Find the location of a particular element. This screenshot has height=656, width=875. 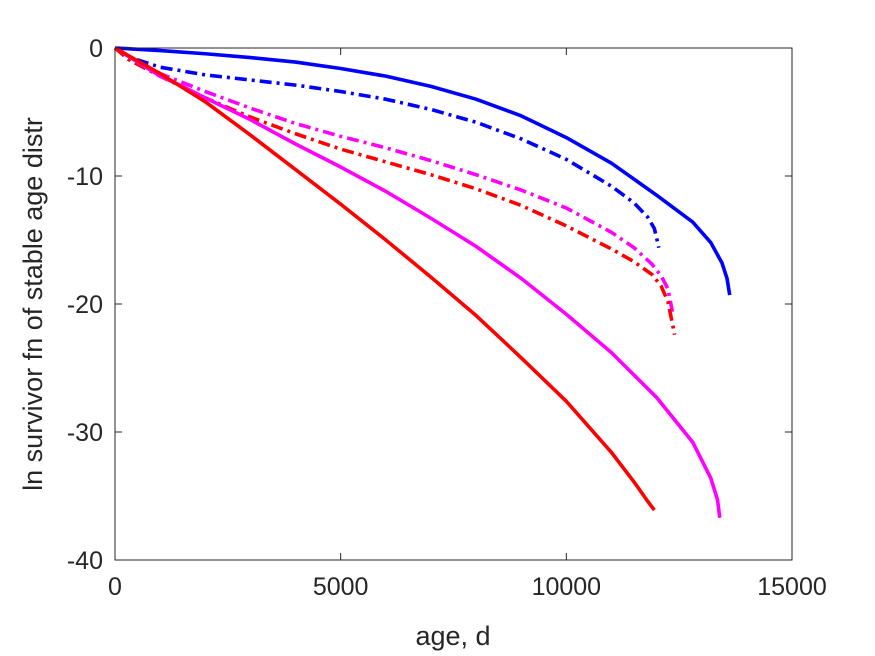

y-axis-label: ln survivor fn of stable age distr is located at coordinates (33, 304).